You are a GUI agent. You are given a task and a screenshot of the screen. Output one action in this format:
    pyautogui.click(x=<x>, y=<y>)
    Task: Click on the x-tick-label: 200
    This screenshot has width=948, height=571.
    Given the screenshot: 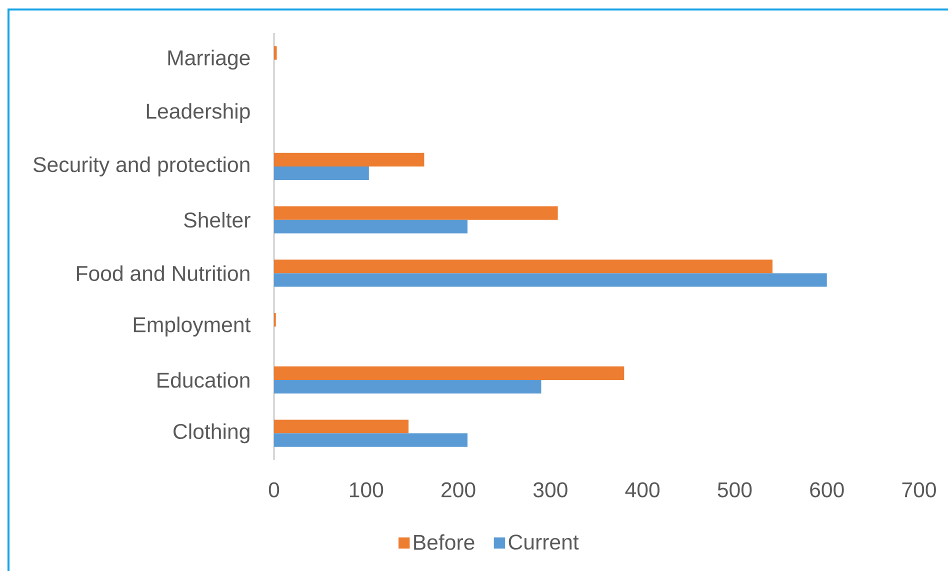 What is the action you would take?
    pyautogui.click(x=459, y=490)
    